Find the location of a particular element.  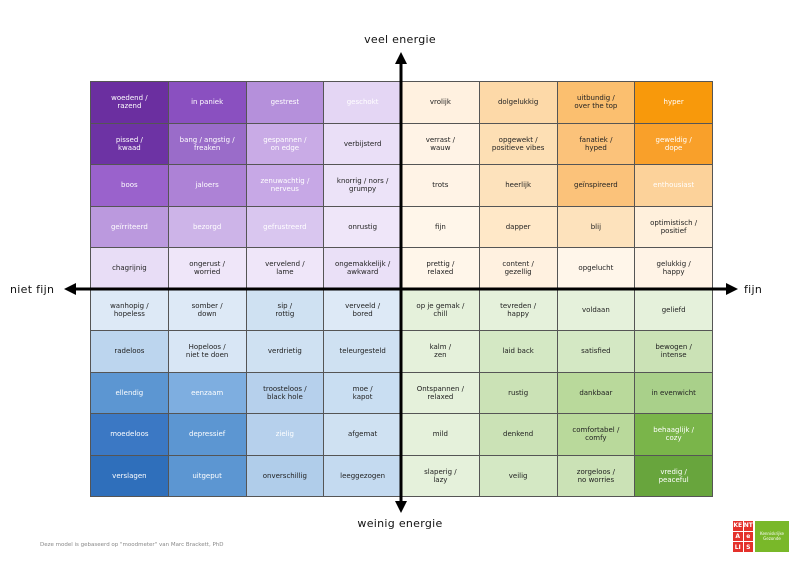

emotion-cell: dolgelukkig is located at coordinates (518, 103).